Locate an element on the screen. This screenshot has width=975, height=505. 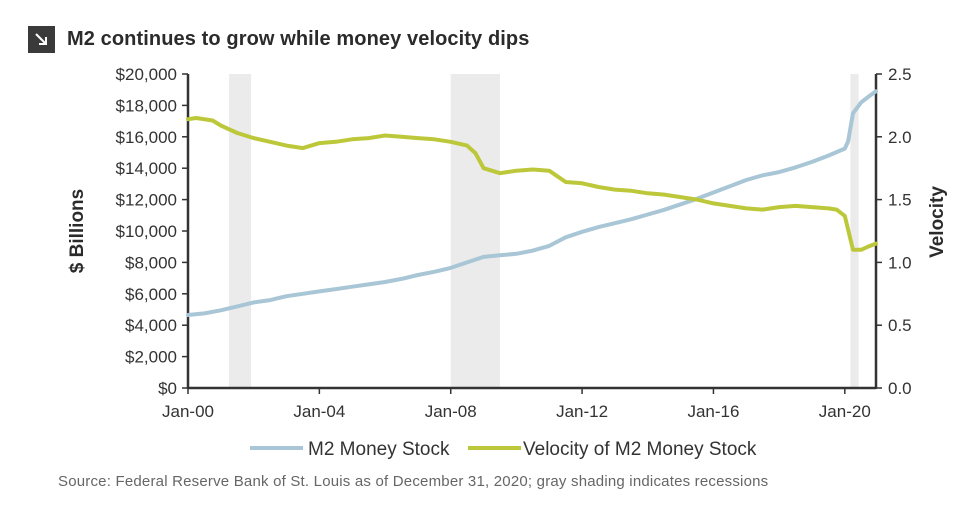
x-tick-label: Jan-16 is located at coordinates (713, 411).